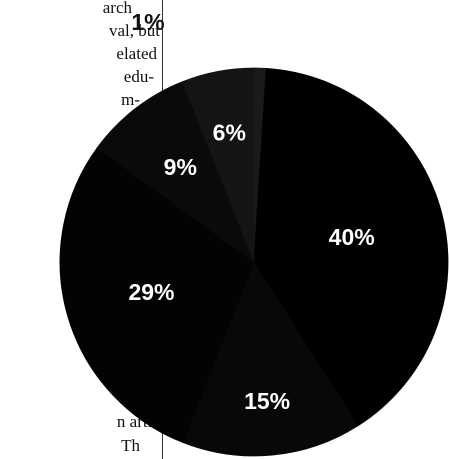  I want to click on slice-label-15-percent: 15%, so click(267, 401).